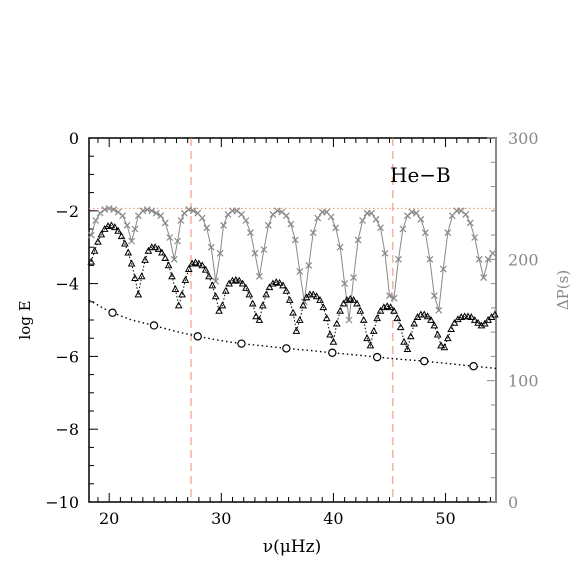 The width and height of the screenshot is (581, 581). I want to click on y-right-tick-label: 0, so click(513, 502).